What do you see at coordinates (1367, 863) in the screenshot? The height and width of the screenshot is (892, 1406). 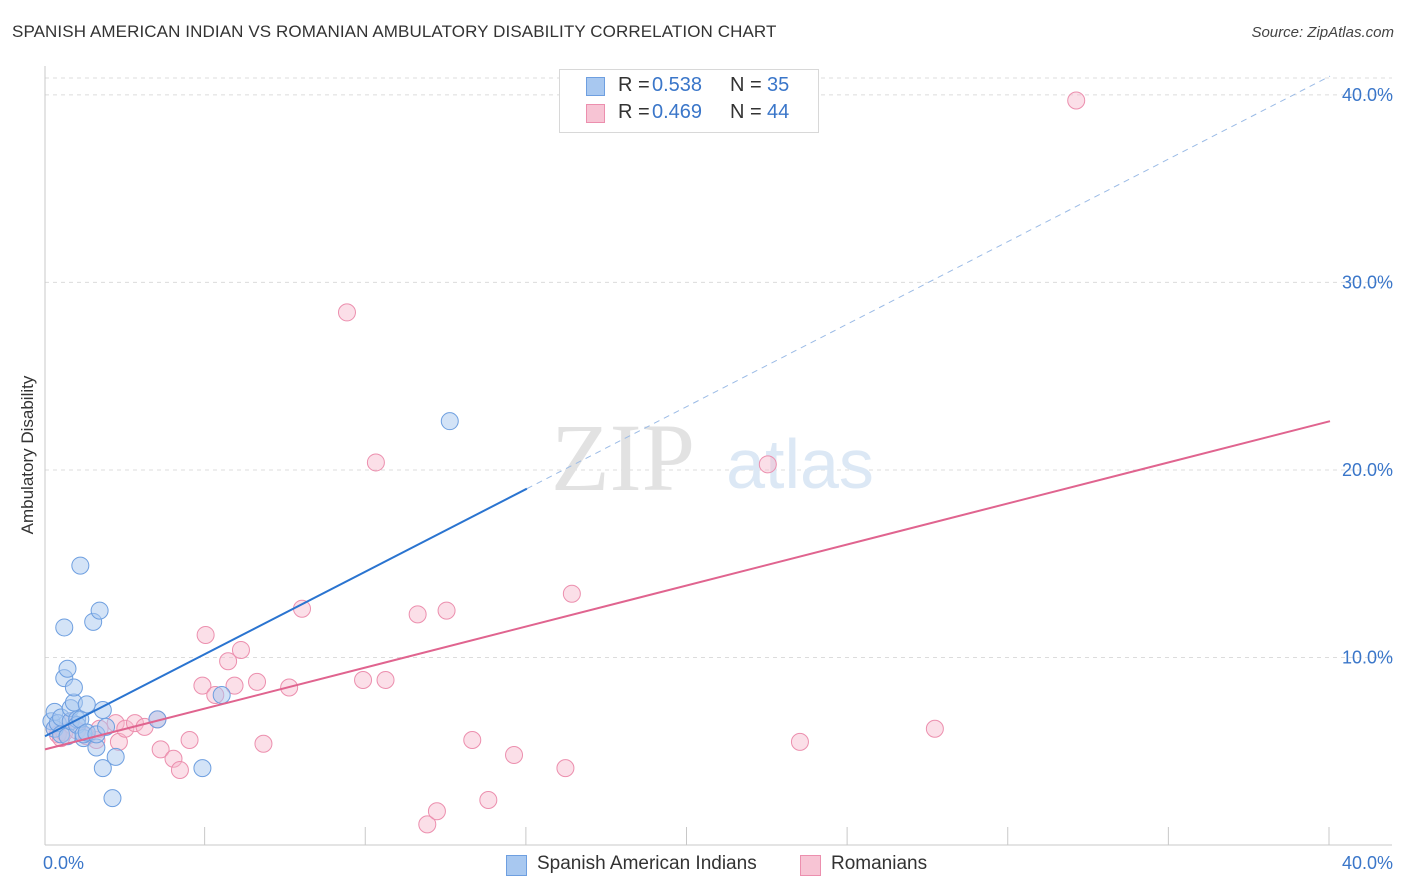 I see `x-tick-label: 40.0%` at bounding box center [1367, 863].